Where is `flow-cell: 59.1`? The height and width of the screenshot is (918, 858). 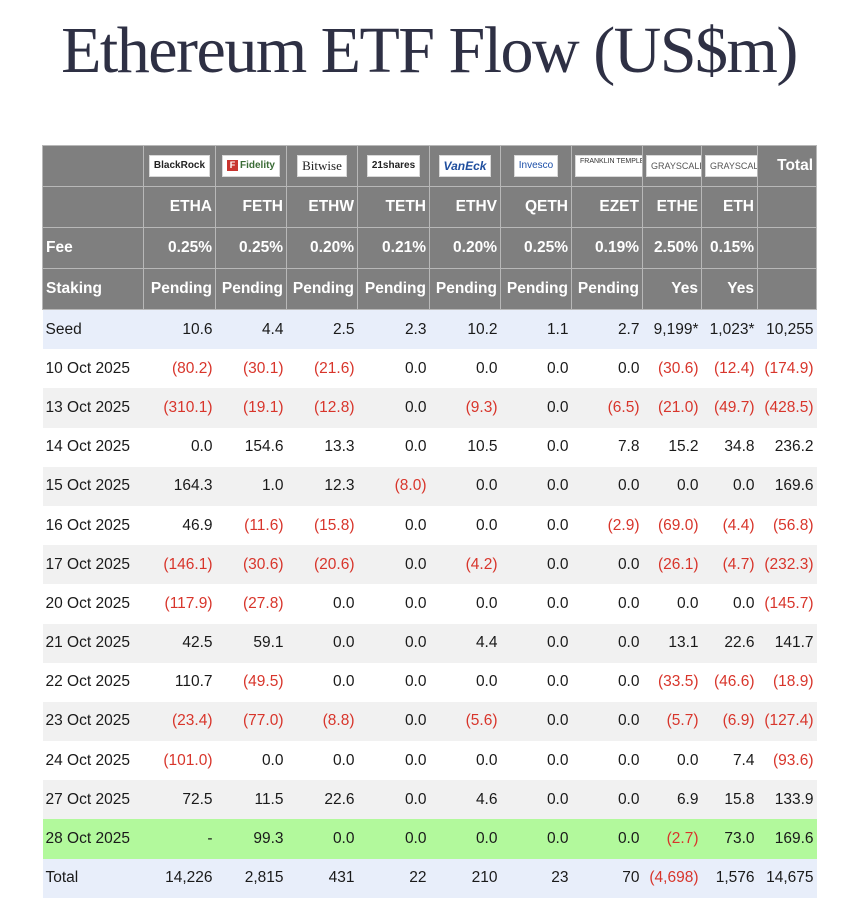
flow-cell: 59.1 is located at coordinates (251, 643).